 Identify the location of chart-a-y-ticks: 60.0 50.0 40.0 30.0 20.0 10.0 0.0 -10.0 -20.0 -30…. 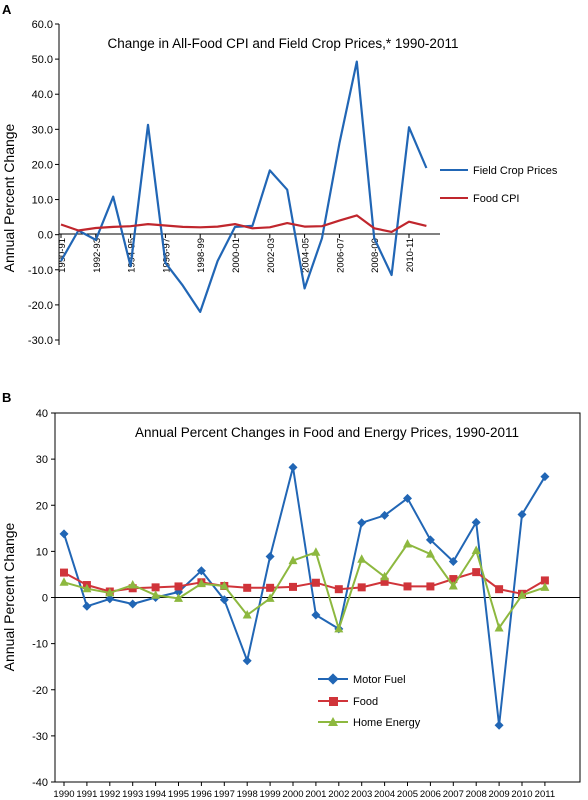
(43, 183).